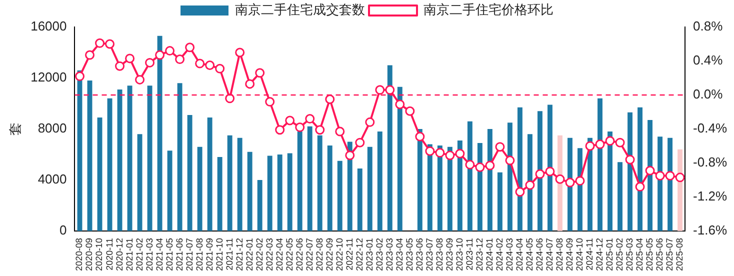  I want to click on x-tick-label: 2025-02, so click(619, 254).